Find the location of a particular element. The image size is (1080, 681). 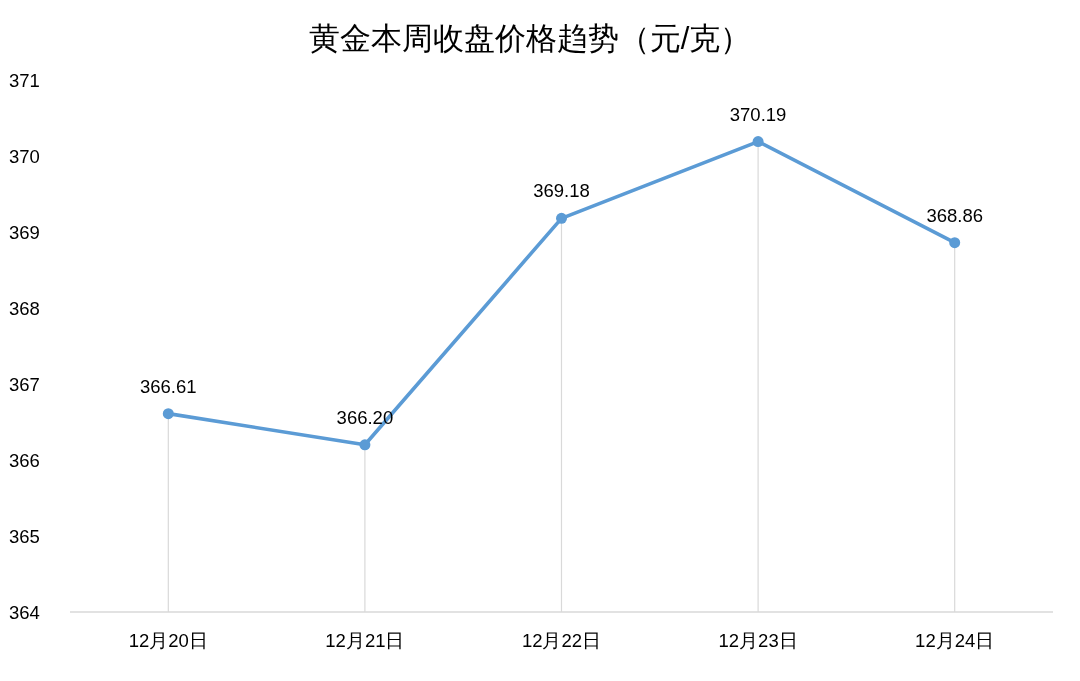

x-tick-label: 12月24日 is located at coordinates (955, 640).